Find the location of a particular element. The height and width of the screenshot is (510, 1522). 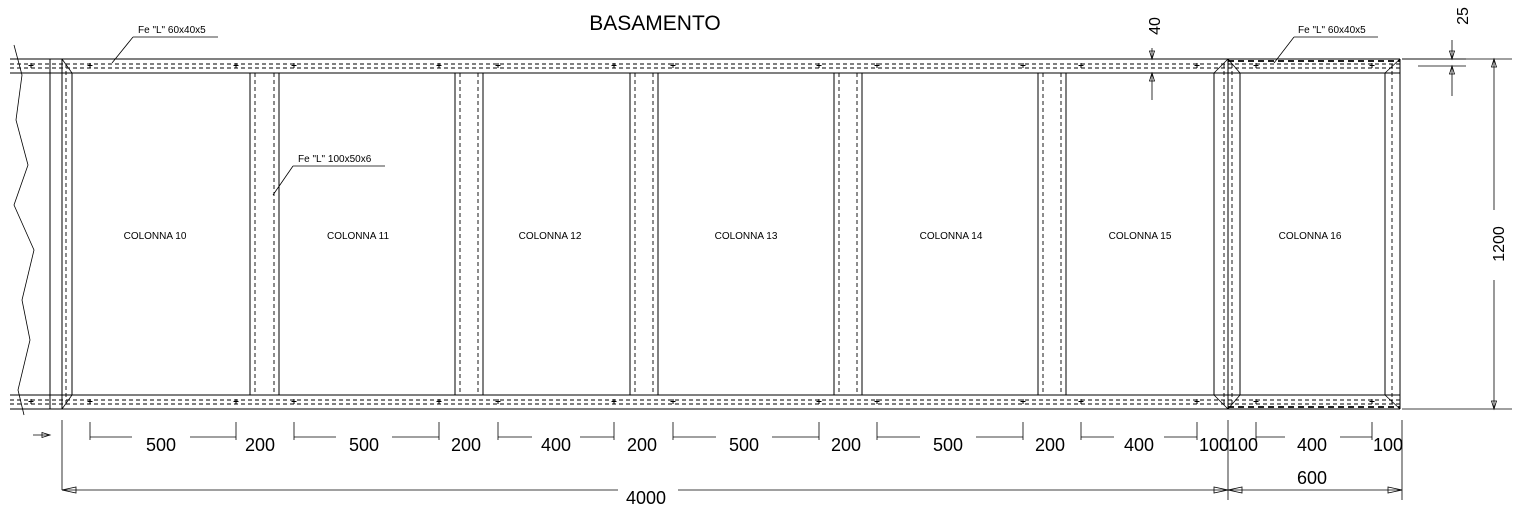

dim-segment-8: 200 is located at coordinates (846, 445).